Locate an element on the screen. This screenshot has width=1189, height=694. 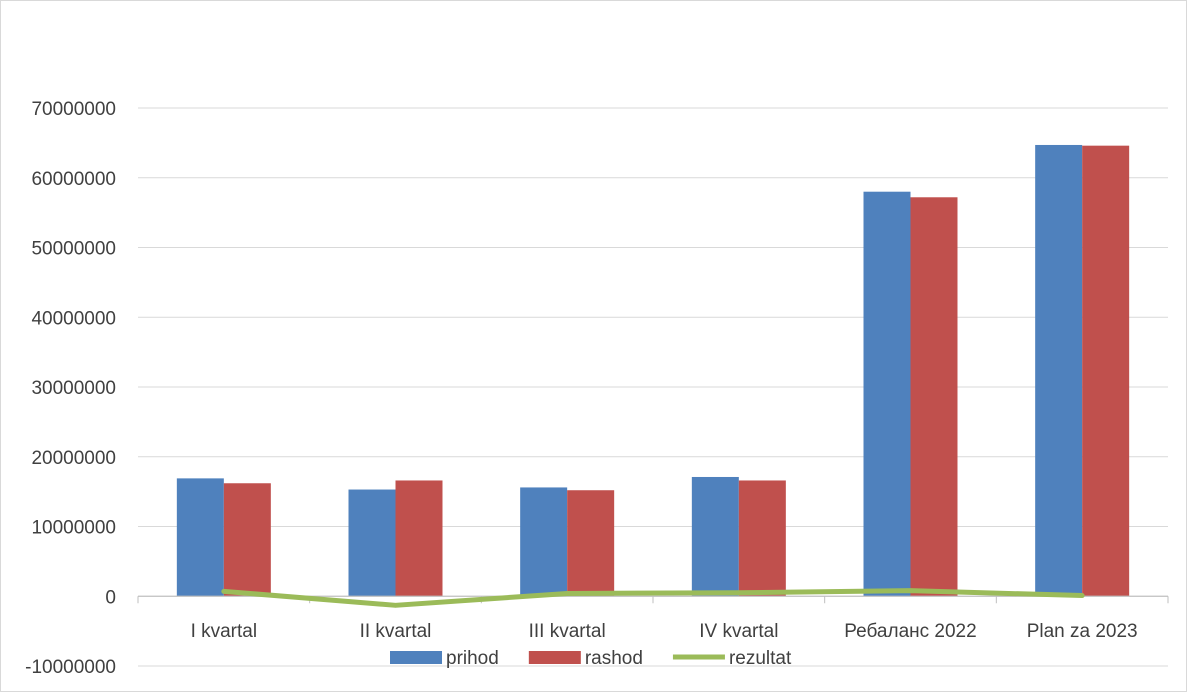
legend: prihod rashod rezultat is located at coordinates (591, 658).